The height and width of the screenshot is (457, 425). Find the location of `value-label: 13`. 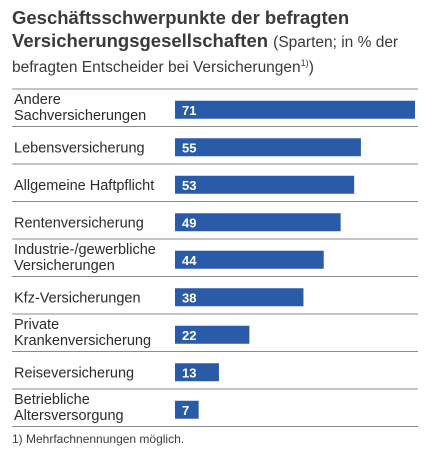

value-label: 13 is located at coordinates (189, 372).